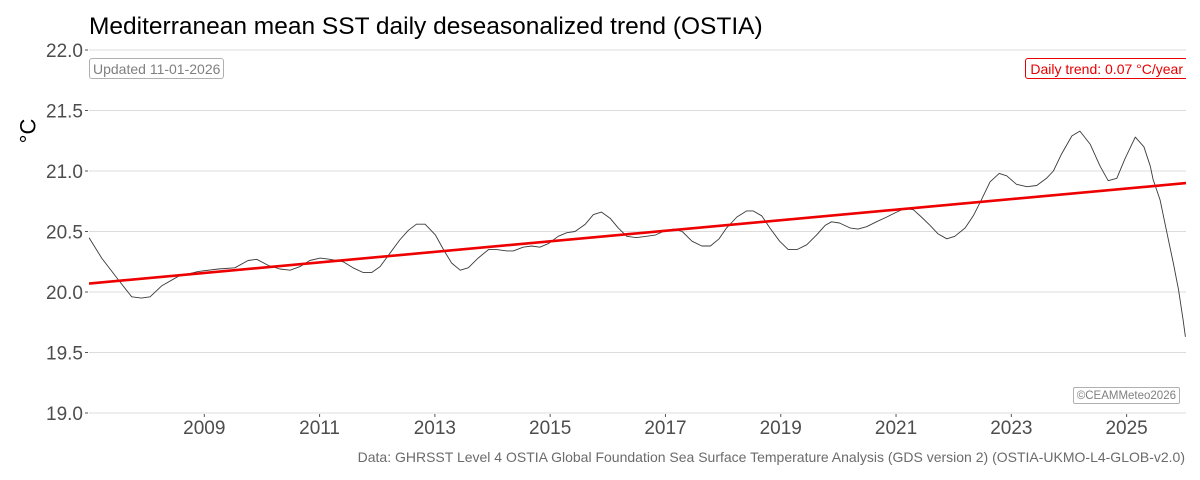  I want to click on x-tick-label: 2009, so click(204, 428).